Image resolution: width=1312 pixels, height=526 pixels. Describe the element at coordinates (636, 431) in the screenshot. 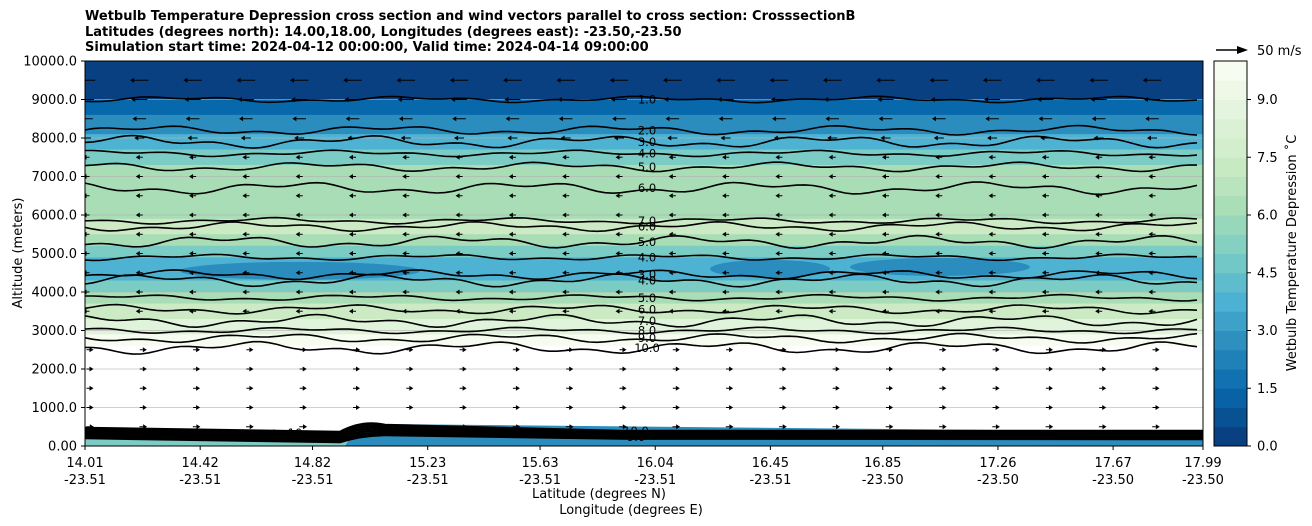

I see `surface-contour-label: 10.0` at that location.